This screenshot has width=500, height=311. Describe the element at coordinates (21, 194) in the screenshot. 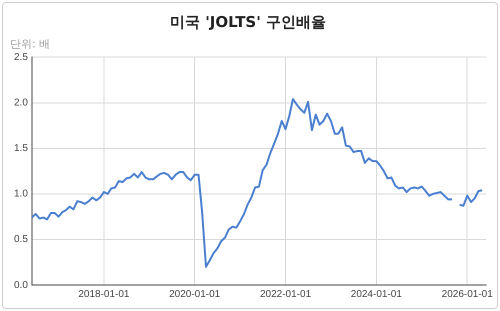

I see `y-tick-label: 1.0` at that location.